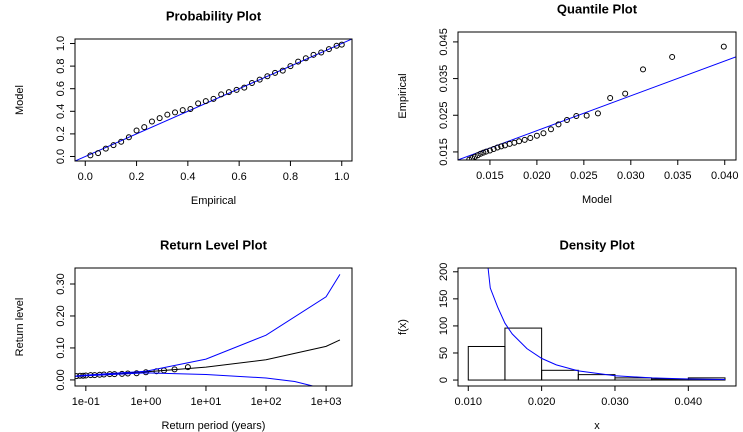 The width and height of the screenshot is (743, 432). I want to click on panel-title: Return Level Plot, so click(214, 244).